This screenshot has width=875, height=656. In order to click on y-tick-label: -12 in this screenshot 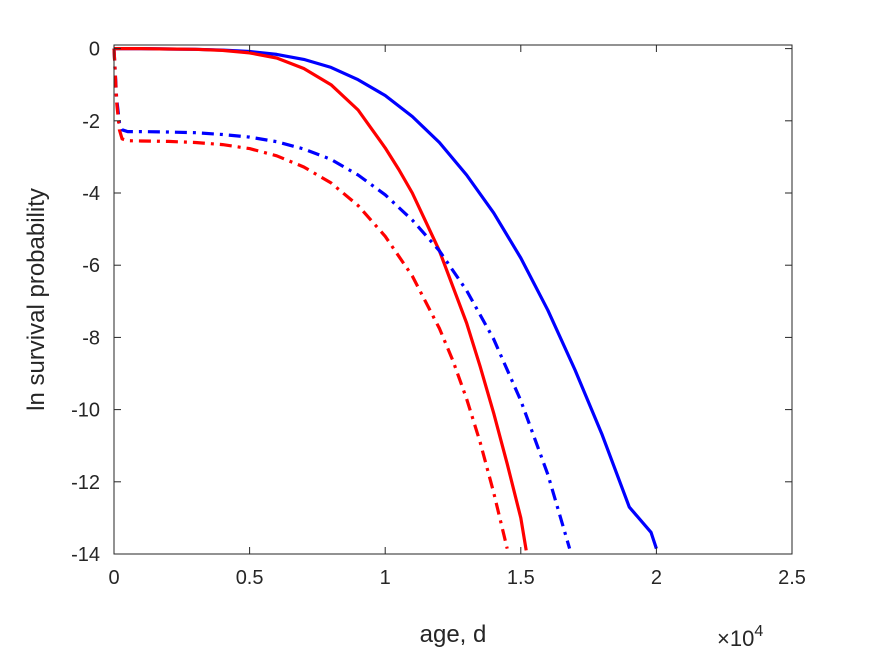, I will do `click(85, 483)`.